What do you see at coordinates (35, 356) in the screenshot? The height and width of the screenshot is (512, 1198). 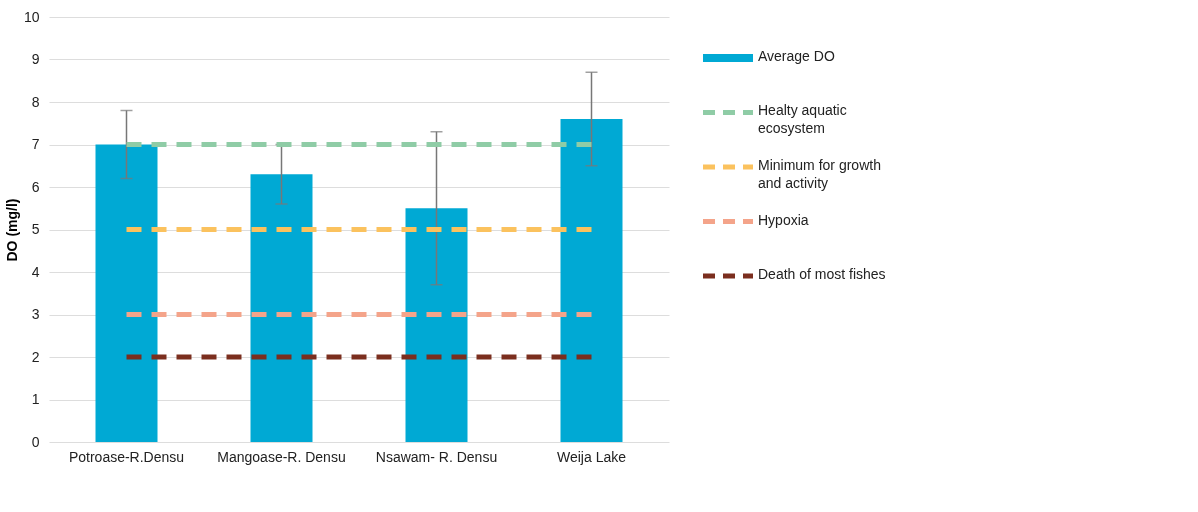 I see `y-tick-label: 2` at bounding box center [35, 356].